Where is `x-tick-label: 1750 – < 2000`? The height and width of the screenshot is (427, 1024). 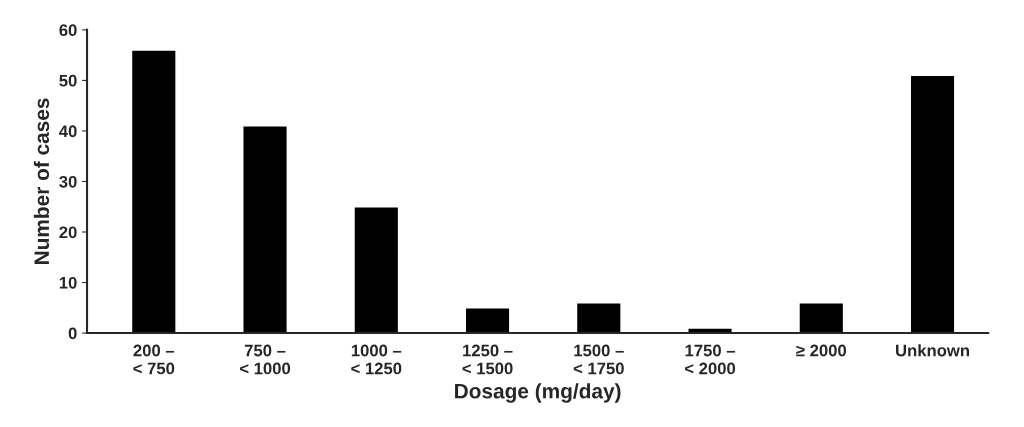 x-tick-label: 1750 – < 2000 is located at coordinates (710, 359).